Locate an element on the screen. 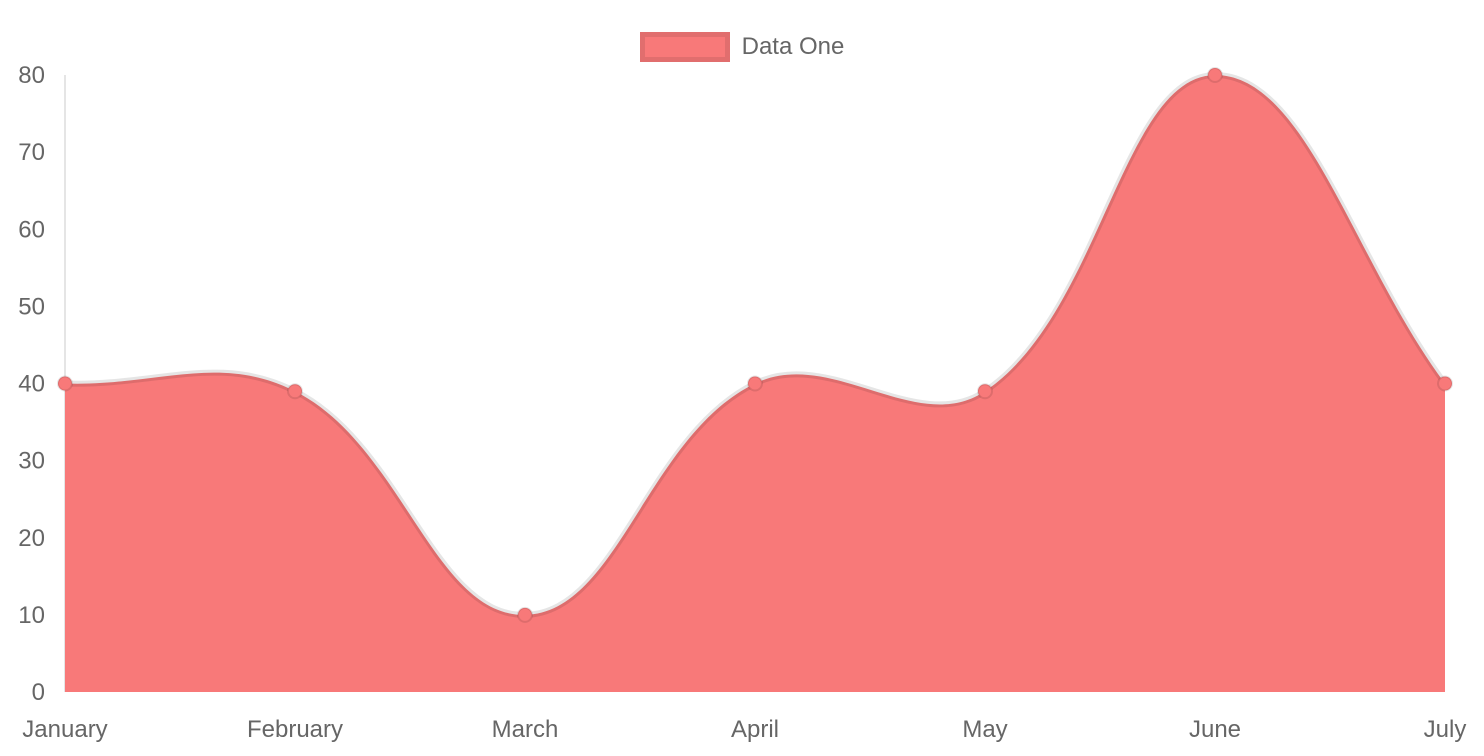  data-point-april is located at coordinates (755, 383).